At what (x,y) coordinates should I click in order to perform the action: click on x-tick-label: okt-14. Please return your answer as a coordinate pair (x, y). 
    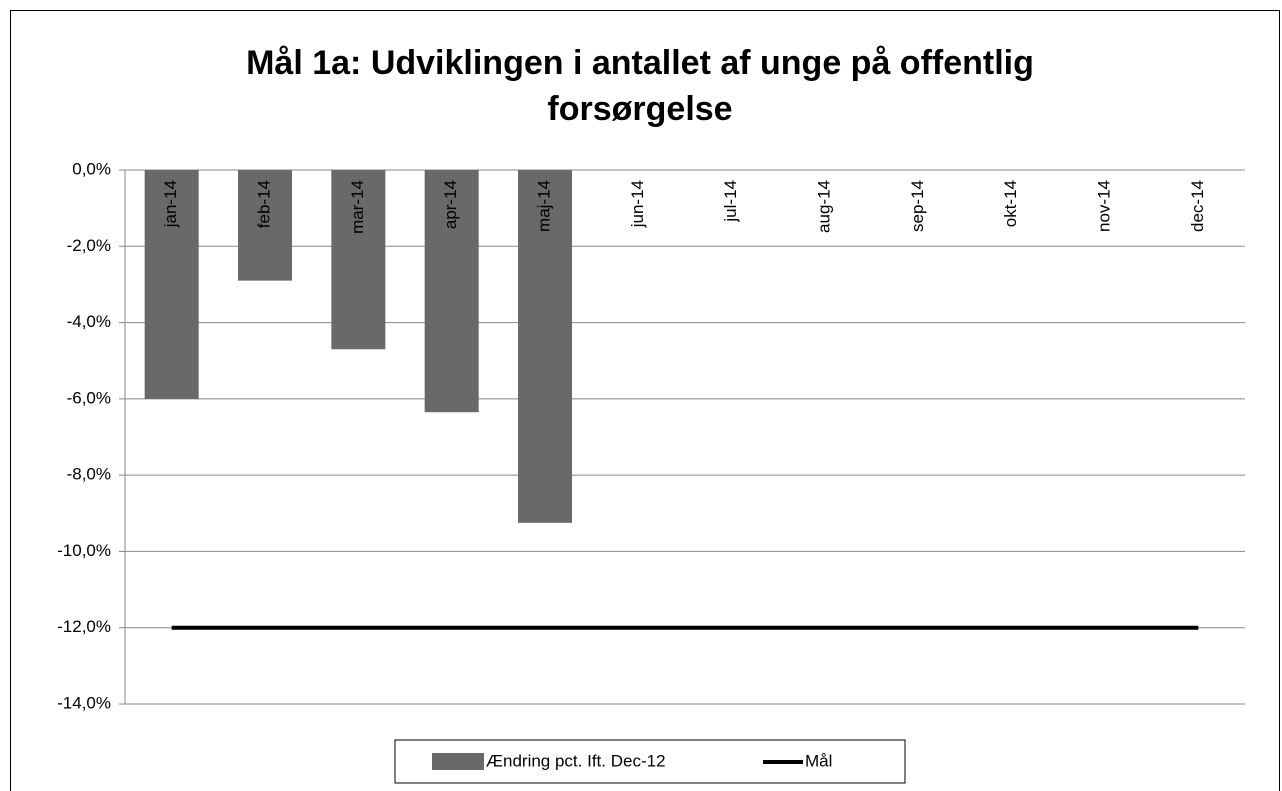
    Looking at the image, I should click on (1010, 203).